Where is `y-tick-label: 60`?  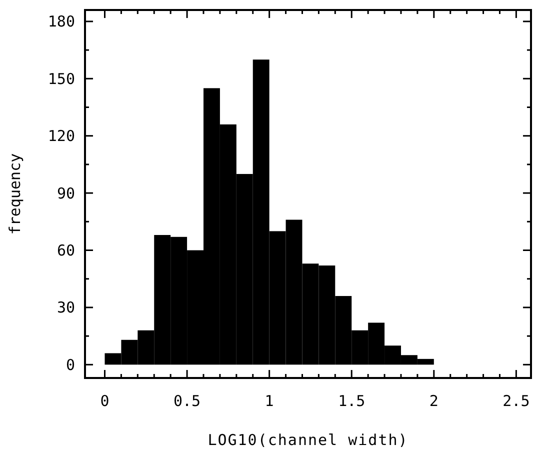
y-tick-label: 60 is located at coordinates (65, 251).